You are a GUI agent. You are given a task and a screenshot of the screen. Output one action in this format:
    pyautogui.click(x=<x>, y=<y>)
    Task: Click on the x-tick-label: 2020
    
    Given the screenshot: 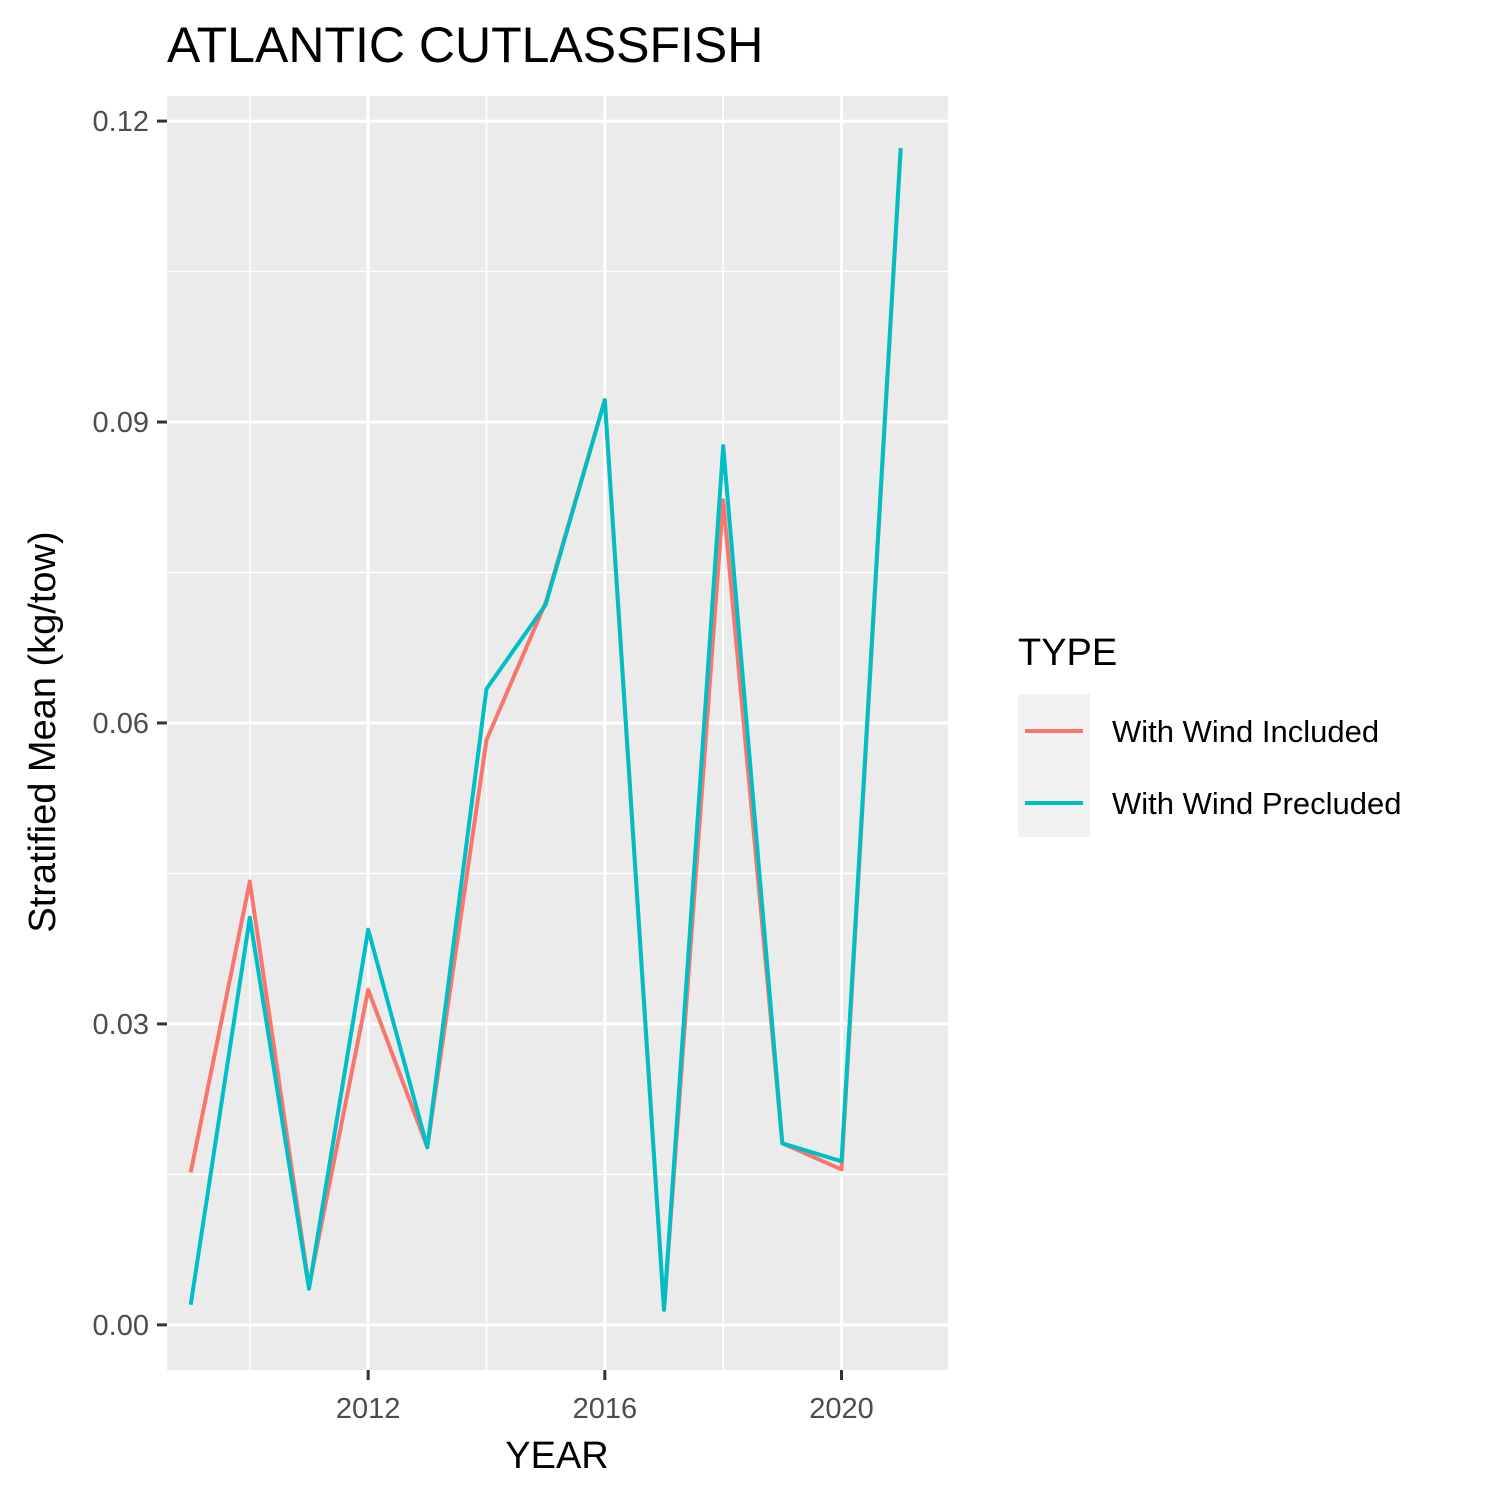 What is the action you would take?
    pyautogui.click(x=841, y=1409)
    